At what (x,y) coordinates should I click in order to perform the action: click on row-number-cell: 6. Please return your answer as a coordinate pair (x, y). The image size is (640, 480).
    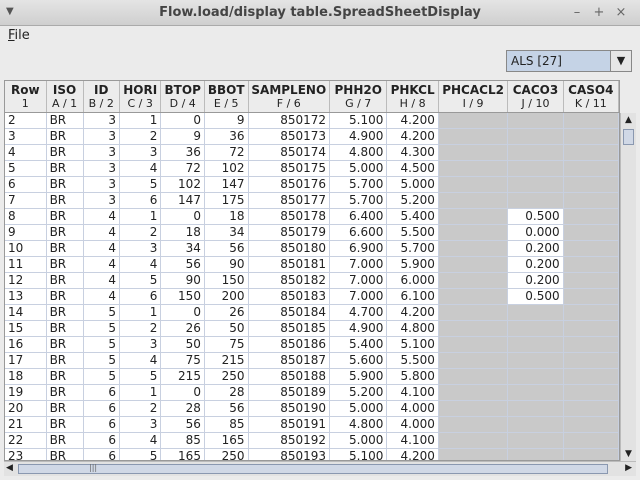
    Looking at the image, I should click on (26, 184).